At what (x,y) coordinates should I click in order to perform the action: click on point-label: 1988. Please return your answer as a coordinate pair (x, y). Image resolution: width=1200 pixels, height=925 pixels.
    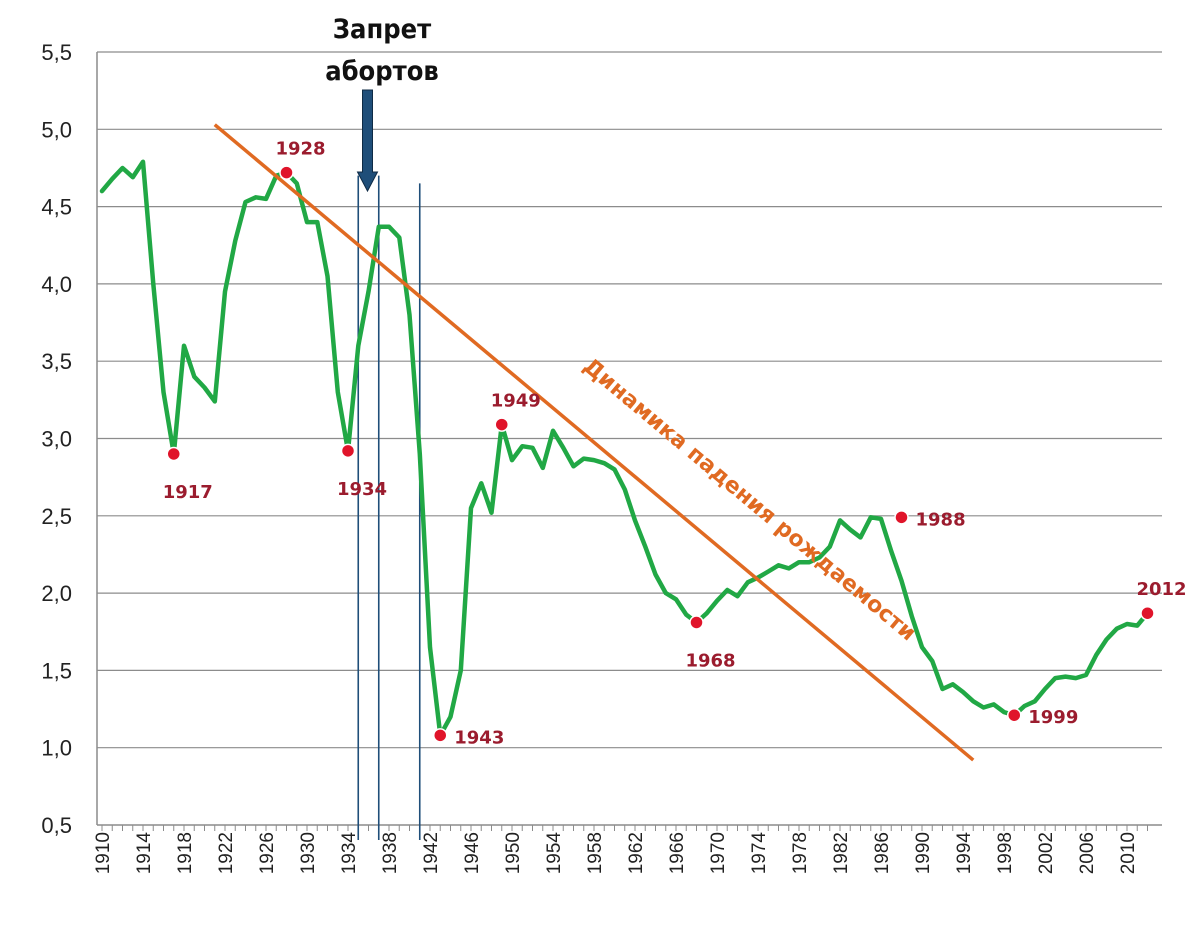
    Looking at the image, I should click on (941, 519).